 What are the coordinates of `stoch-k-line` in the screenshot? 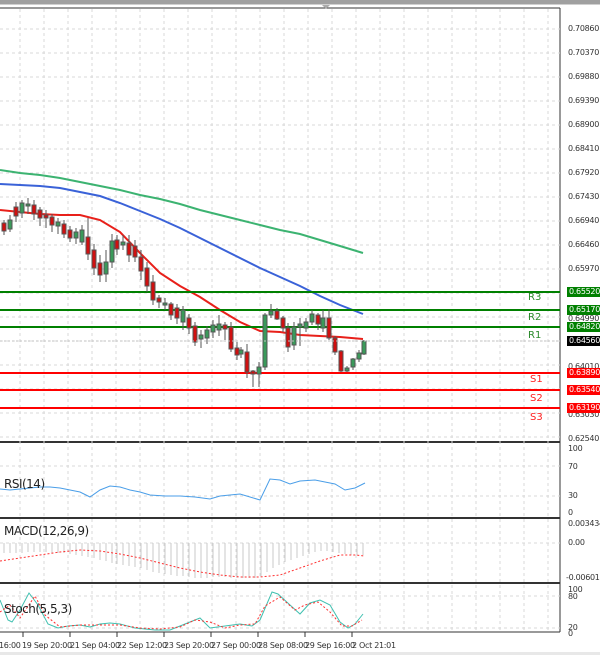 It's located at (182, 611).